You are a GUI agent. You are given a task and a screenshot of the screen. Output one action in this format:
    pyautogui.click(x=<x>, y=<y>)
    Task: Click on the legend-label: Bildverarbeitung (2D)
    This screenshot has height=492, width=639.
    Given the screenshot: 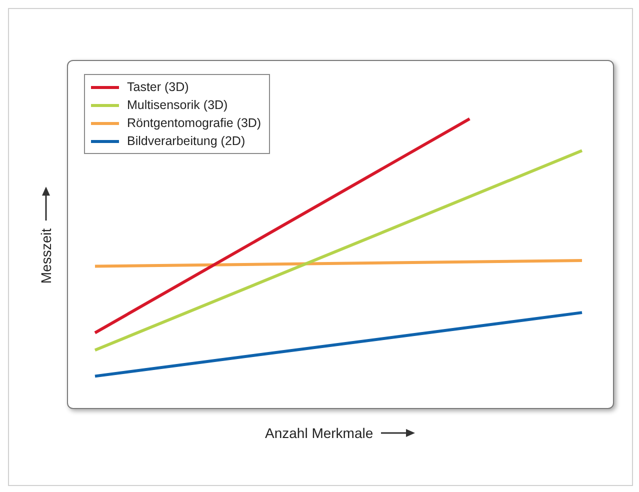 What is the action you would take?
    pyautogui.click(x=186, y=141)
    